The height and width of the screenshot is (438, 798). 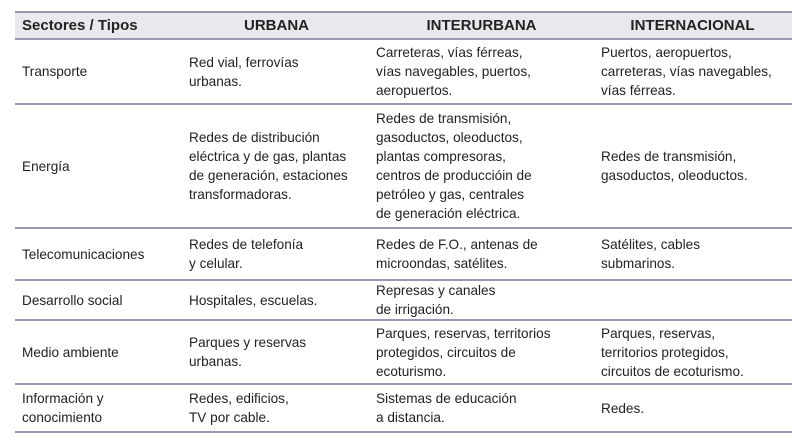 What do you see at coordinates (253, 300) in the screenshot?
I see `cell-line: Hospitales, escuelas.` at bounding box center [253, 300].